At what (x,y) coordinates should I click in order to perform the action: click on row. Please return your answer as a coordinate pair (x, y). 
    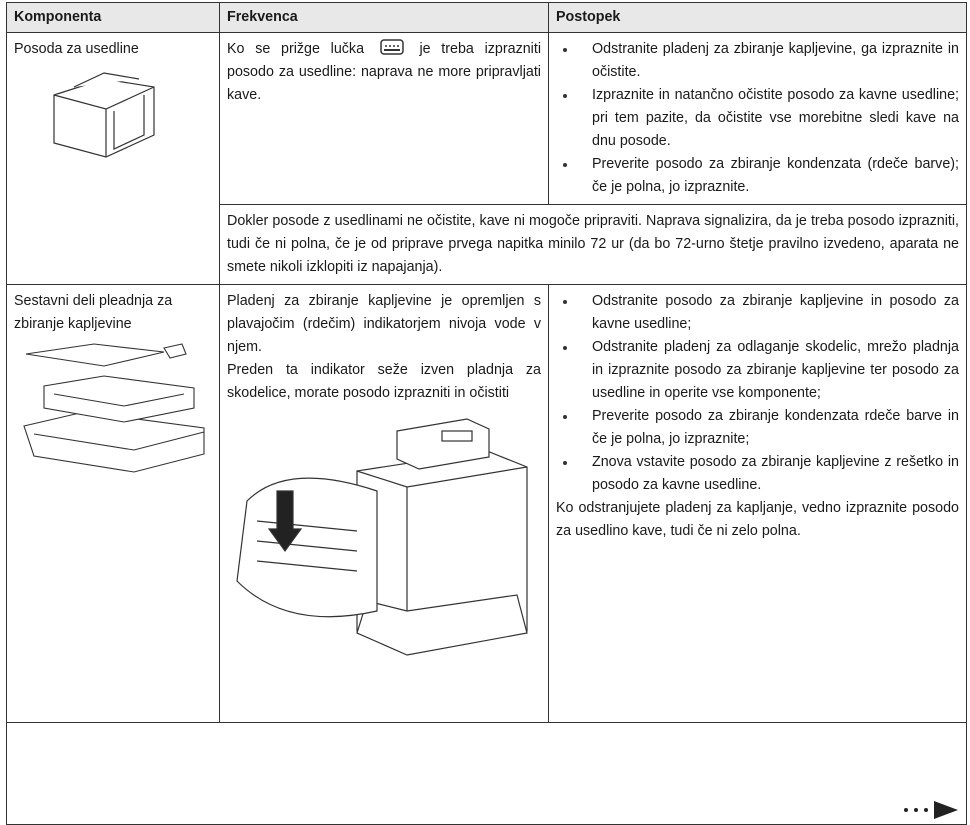
    Looking at the image, I should click on (486, 773).